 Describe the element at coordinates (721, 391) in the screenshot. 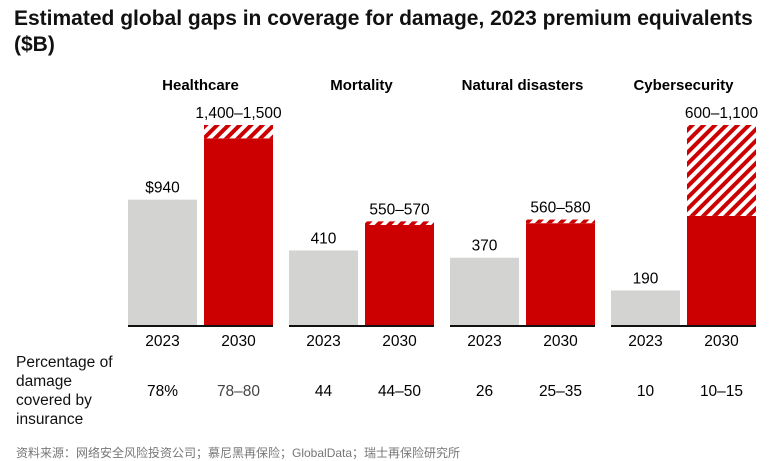

I see `coverage-2030-cybersecurity: 10–15` at that location.